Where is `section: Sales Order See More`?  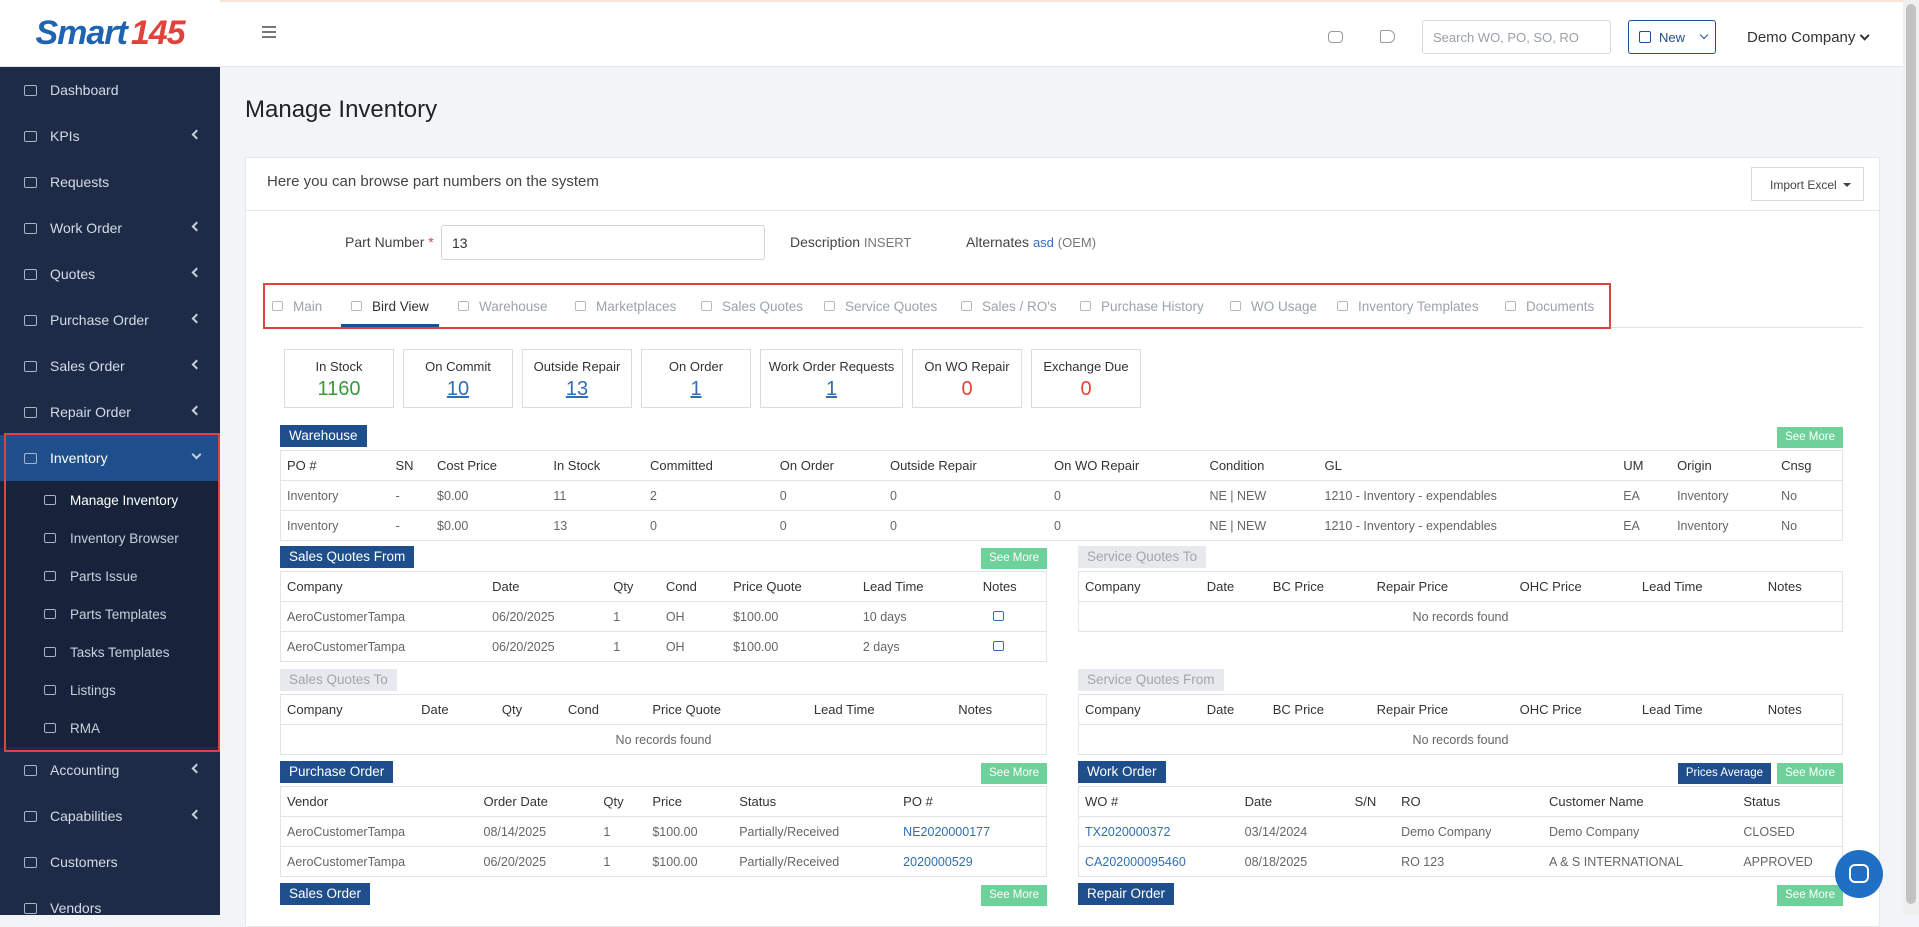 section: Sales Order See More is located at coordinates (663, 894).